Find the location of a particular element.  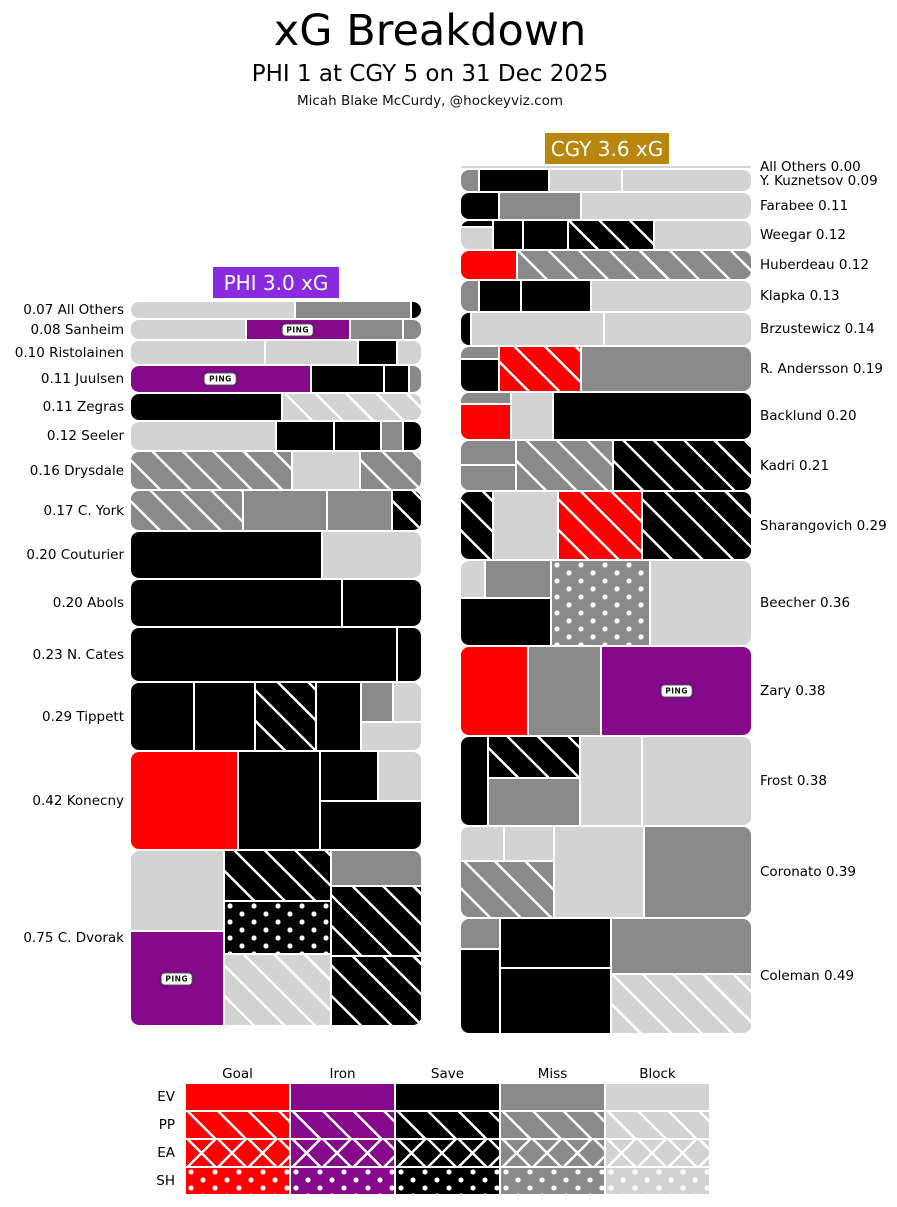

player-label: 0.08 Sanheim is located at coordinates (77, 329).